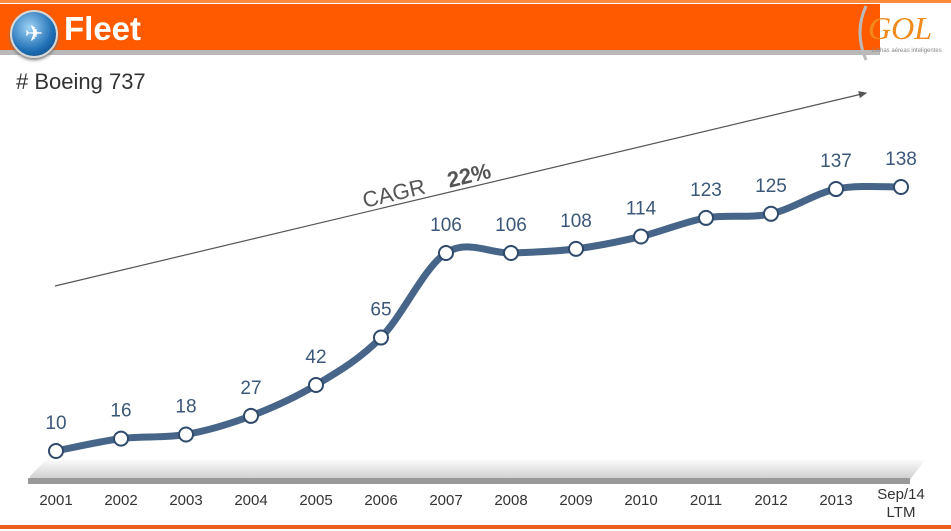  Describe the element at coordinates (475, 1) in the screenshot. I see `header-top-strip` at that location.